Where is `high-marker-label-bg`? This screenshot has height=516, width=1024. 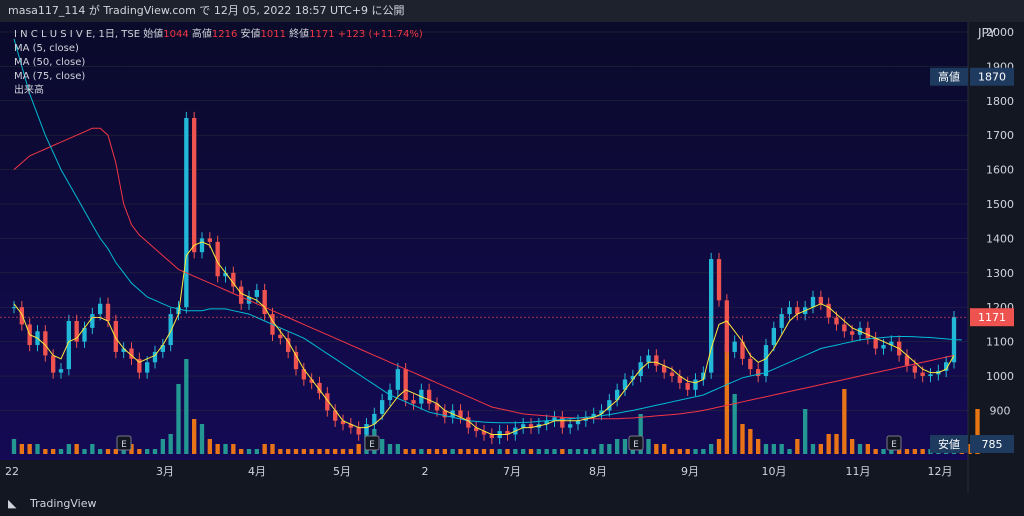 high-marker-label-bg is located at coordinates (949, 76).